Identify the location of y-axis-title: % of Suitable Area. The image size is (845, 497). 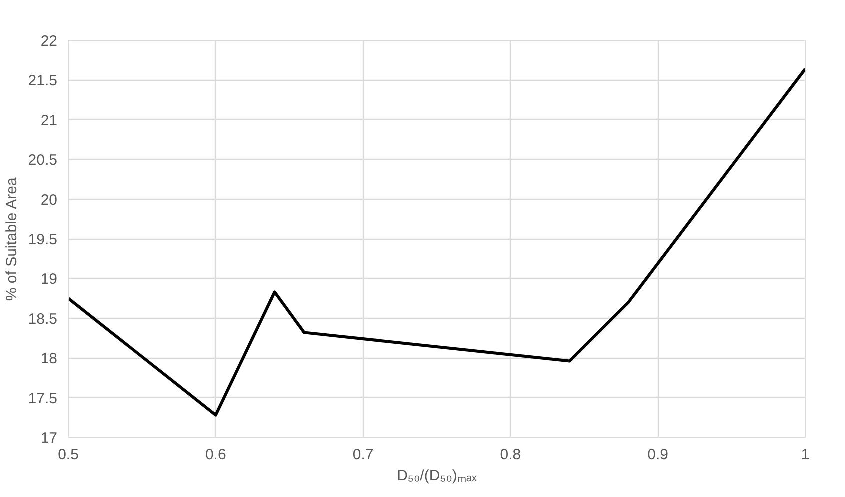
(11, 239).